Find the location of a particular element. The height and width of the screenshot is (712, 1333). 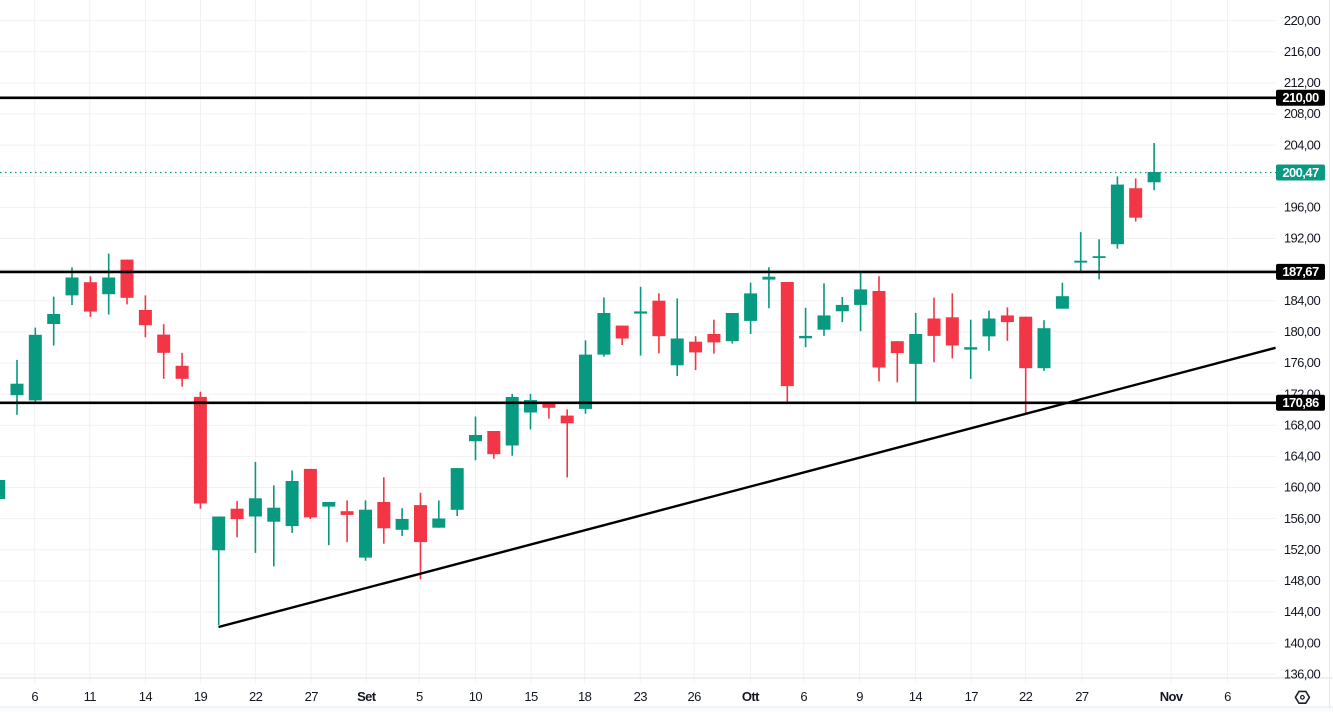

svg-text: Nov is located at coordinates (1172, 696).